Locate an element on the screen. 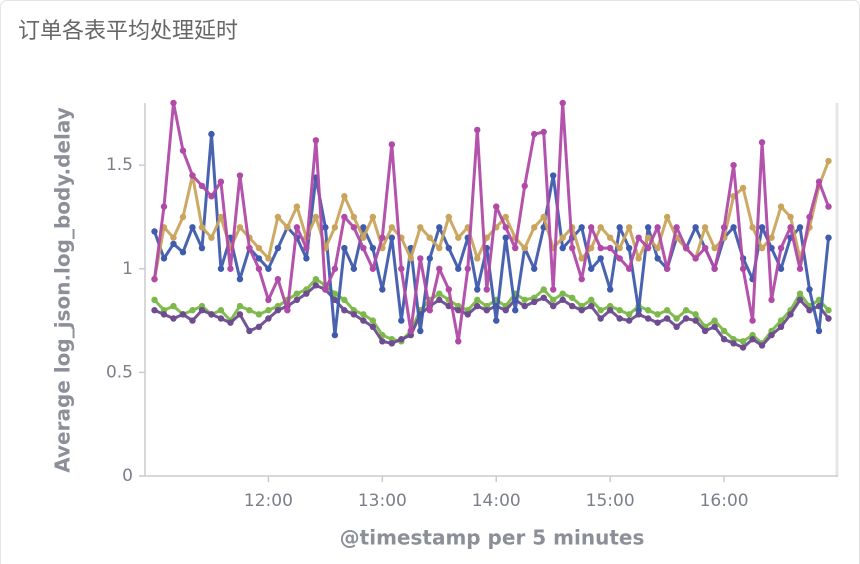  y-tick-label: 1.5 is located at coordinates (119, 165).